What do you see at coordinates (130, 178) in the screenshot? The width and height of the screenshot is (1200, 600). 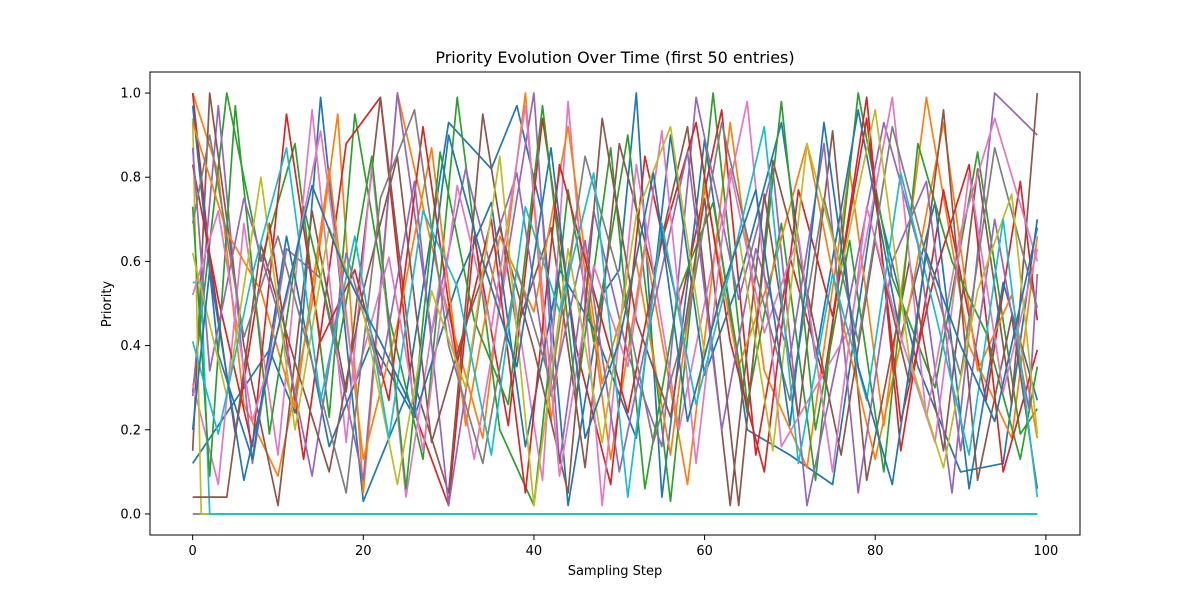 I see `y-tick-label: 0.8` at bounding box center [130, 178].